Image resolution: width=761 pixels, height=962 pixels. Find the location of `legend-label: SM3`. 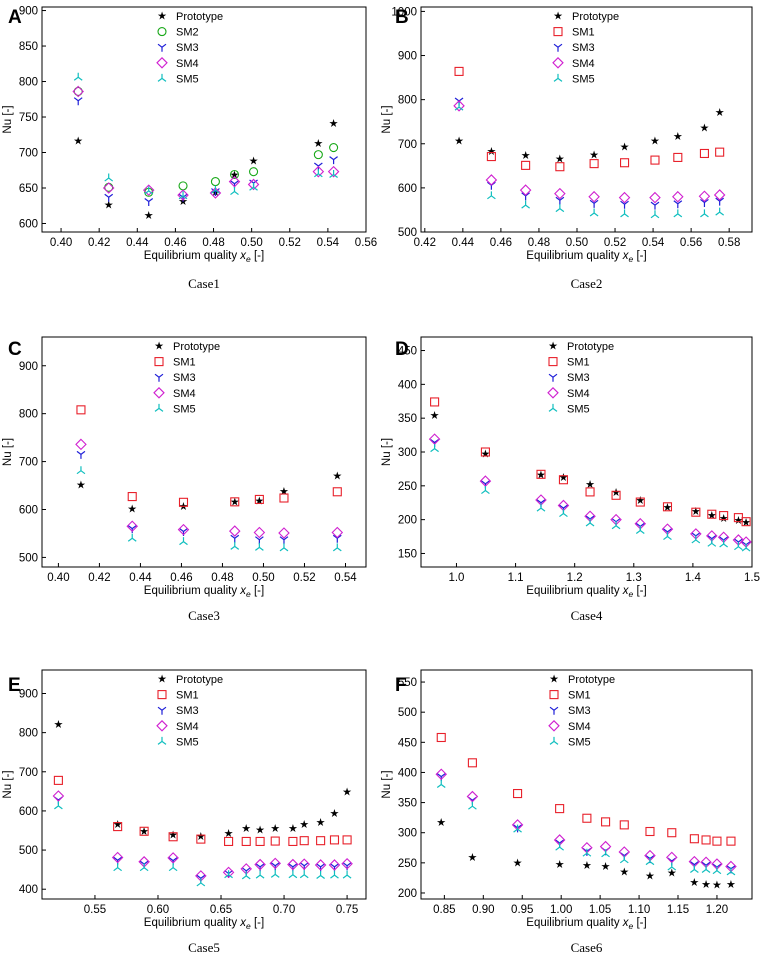

legend-label: SM3 is located at coordinates (187, 48).